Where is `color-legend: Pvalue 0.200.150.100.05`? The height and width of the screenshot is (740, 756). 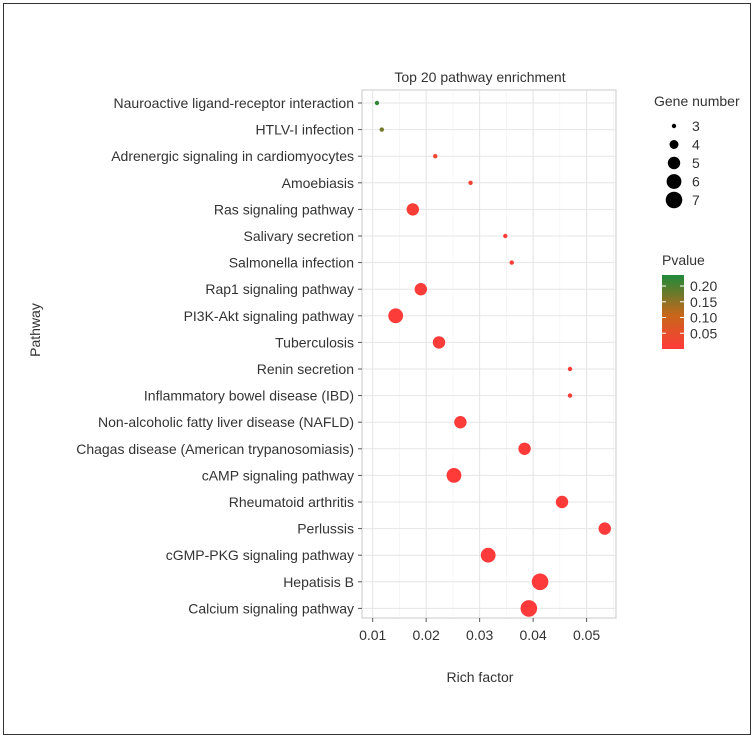
color-legend: Pvalue 0.200.150.100.05 is located at coordinates (689, 300).